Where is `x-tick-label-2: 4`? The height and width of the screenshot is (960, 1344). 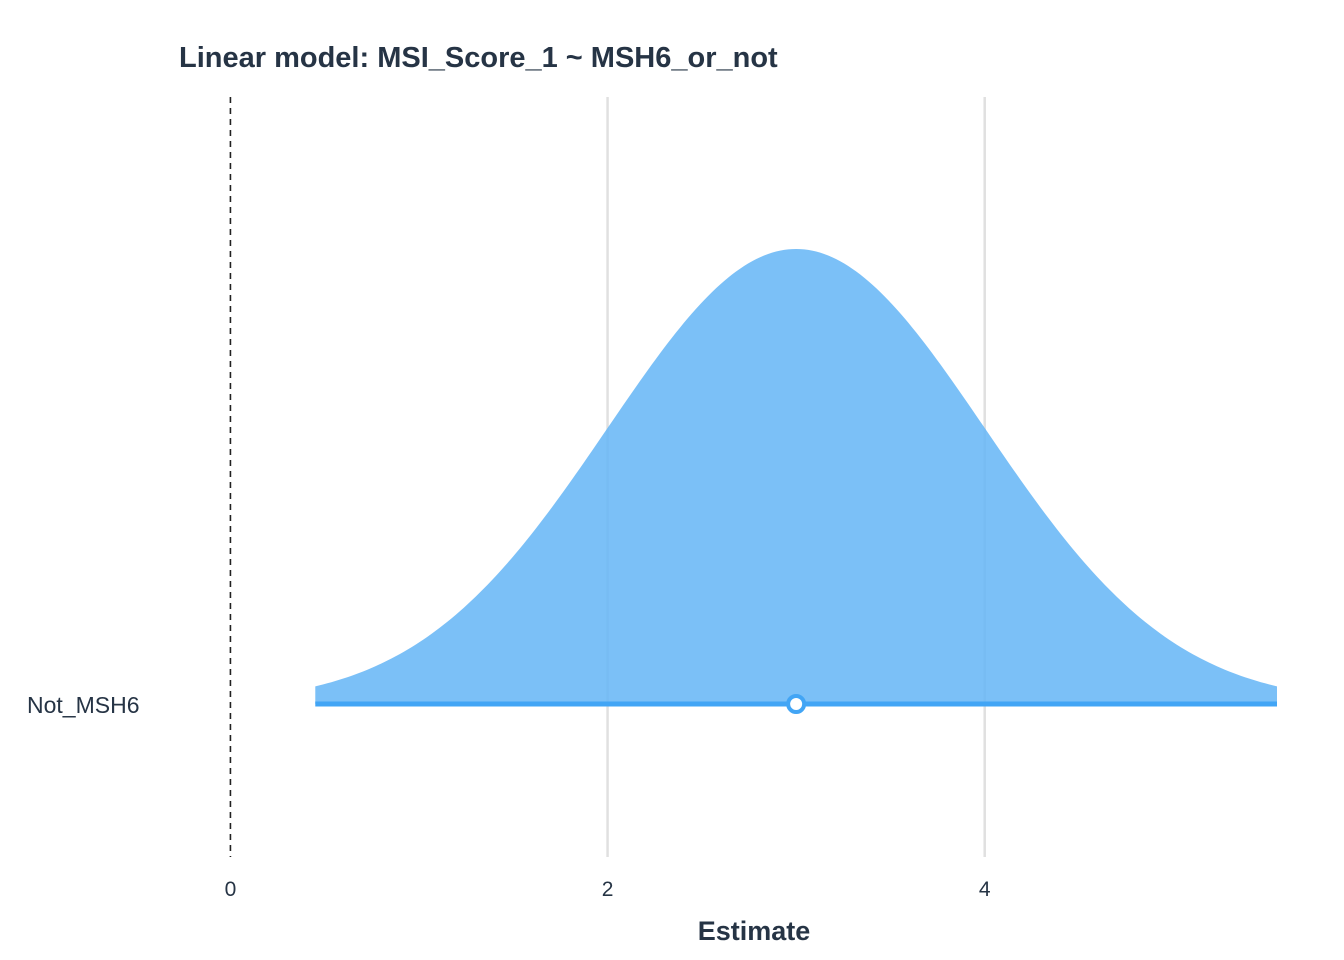
x-tick-label-2: 4 is located at coordinates (985, 889).